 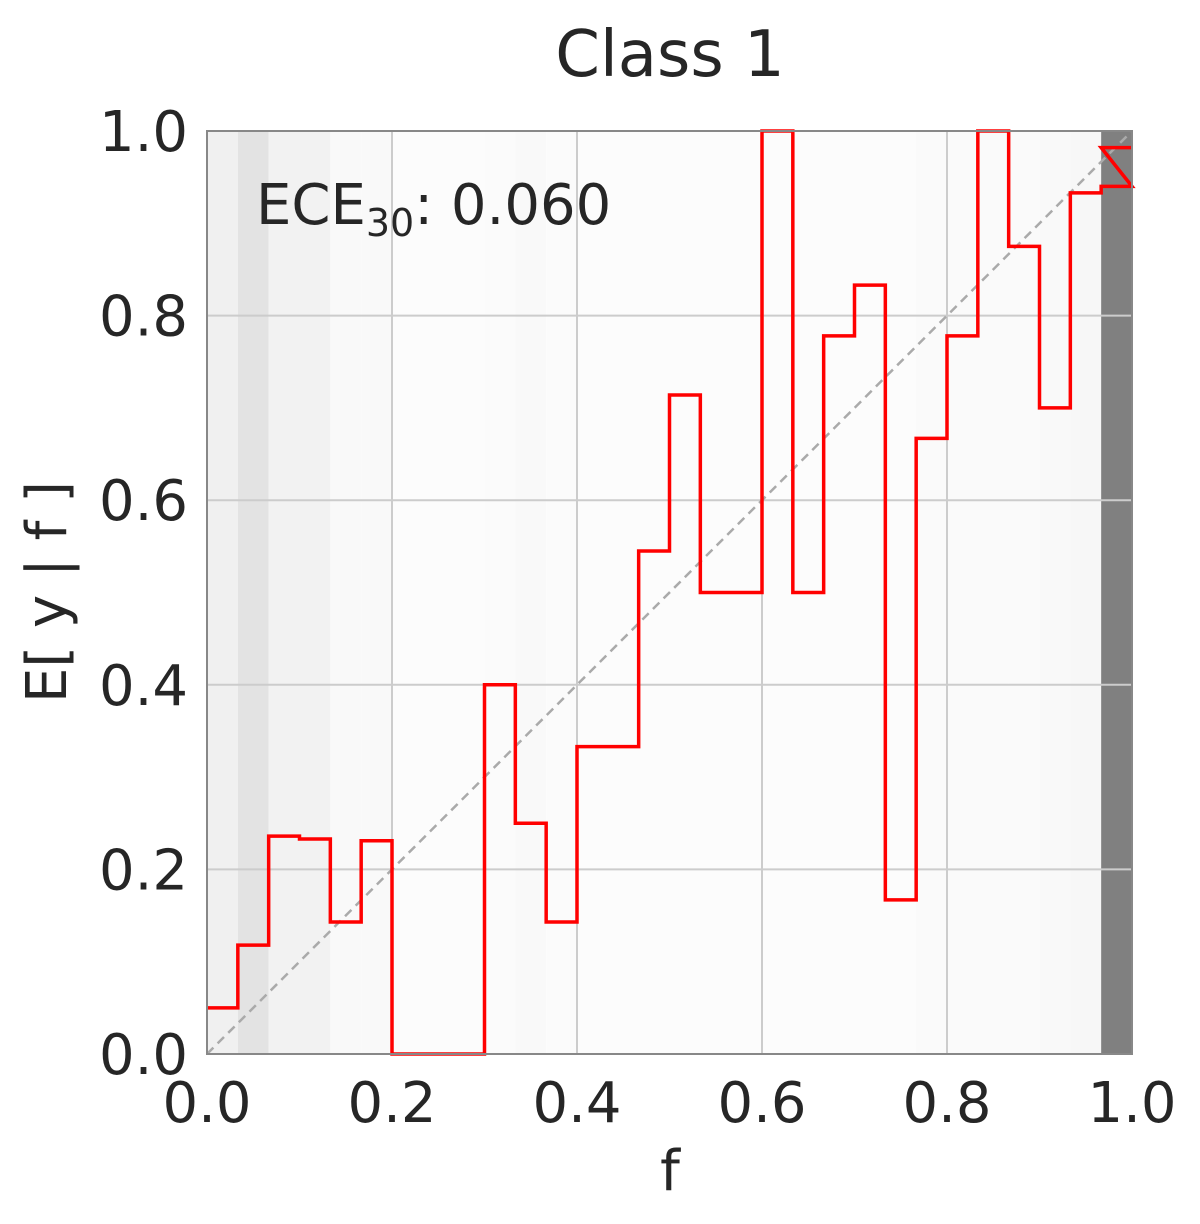 What do you see at coordinates (143, 317) in the screenshot?
I see `y-tick-label: 0.8` at bounding box center [143, 317].